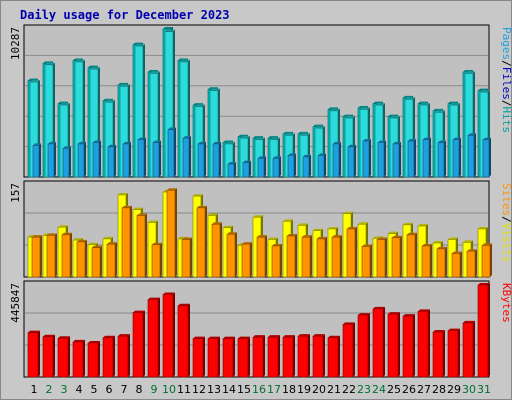  What do you see at coordinates (364, 389) in the screenshot?
I see `x-tick-label: 23` at bounding box center [364, 389].